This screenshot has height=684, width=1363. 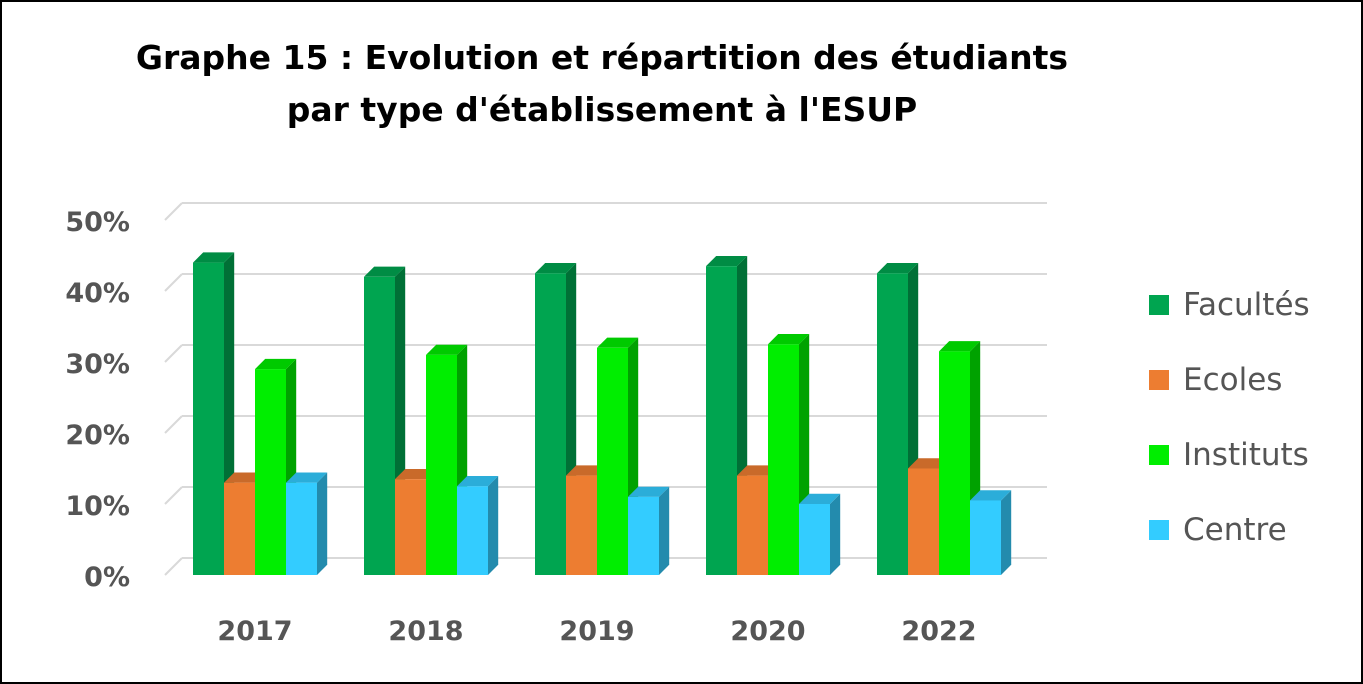 What do you see at coordinates (1235, 529) in the screenshot?
I see `legend-label: Centre` at bounding box center [1235, 529].